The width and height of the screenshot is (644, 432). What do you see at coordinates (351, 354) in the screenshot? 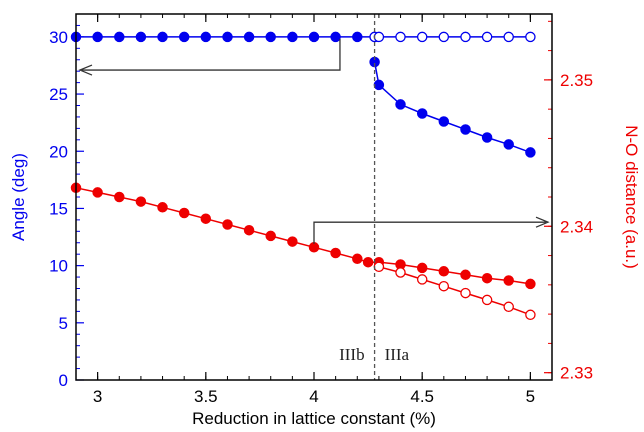
I see `region-label-iiib: IIIb` at bounding box center [351, 354].